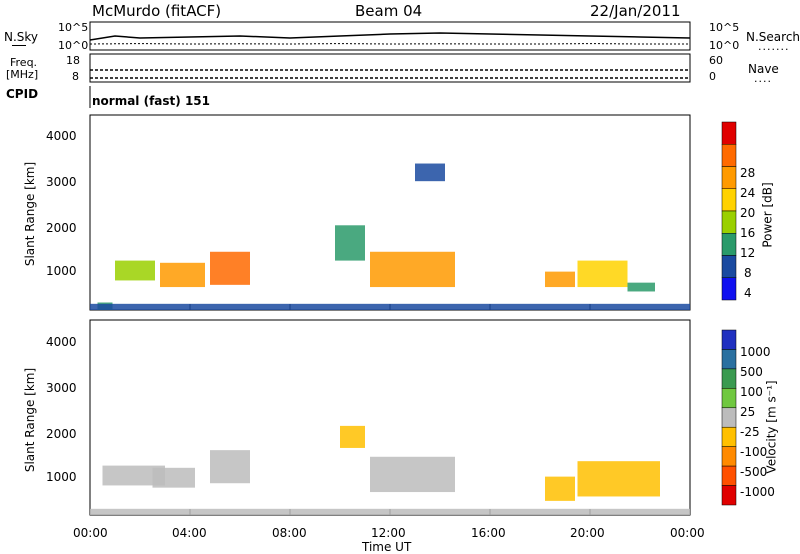 The height and width of the screenshot is (554, 800). Describe the element at coordinates (73, 45) in the screenshot. I see `noise-left-tick-bottom: 10^0` at that location.